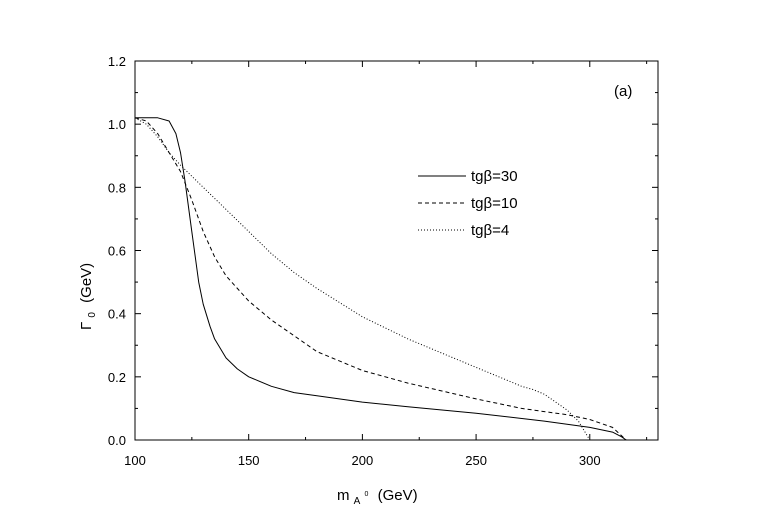 The width and height of the screenshot is (766, 530). What do you see at coordinates (92, 315) in the screenshot?
I see `y-axis-title-sub: 0` at bounding box center [92, 315].